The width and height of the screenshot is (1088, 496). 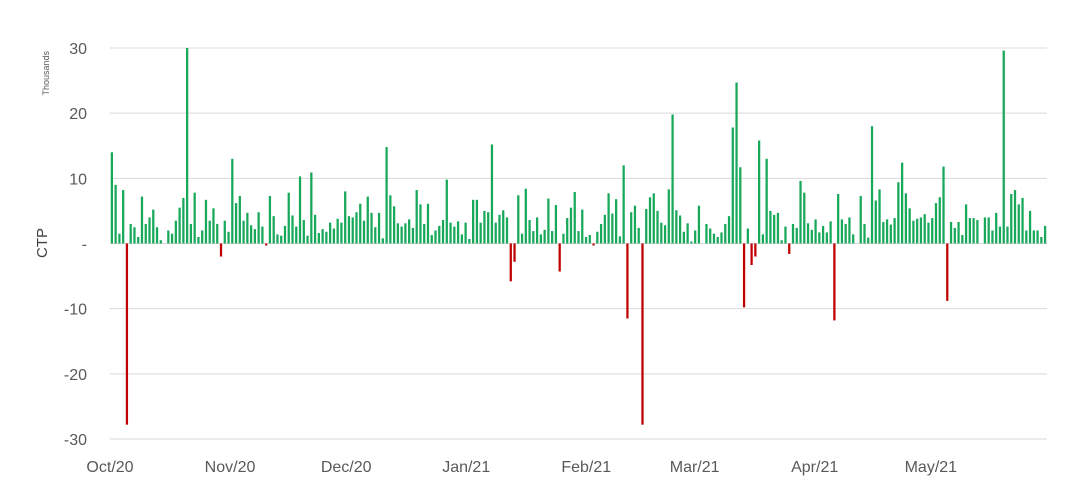 What do you see at coordinates (109, 467) in the screenshot?
I see `x-tick-label: Oct/20` at bounding box center [109, 467].